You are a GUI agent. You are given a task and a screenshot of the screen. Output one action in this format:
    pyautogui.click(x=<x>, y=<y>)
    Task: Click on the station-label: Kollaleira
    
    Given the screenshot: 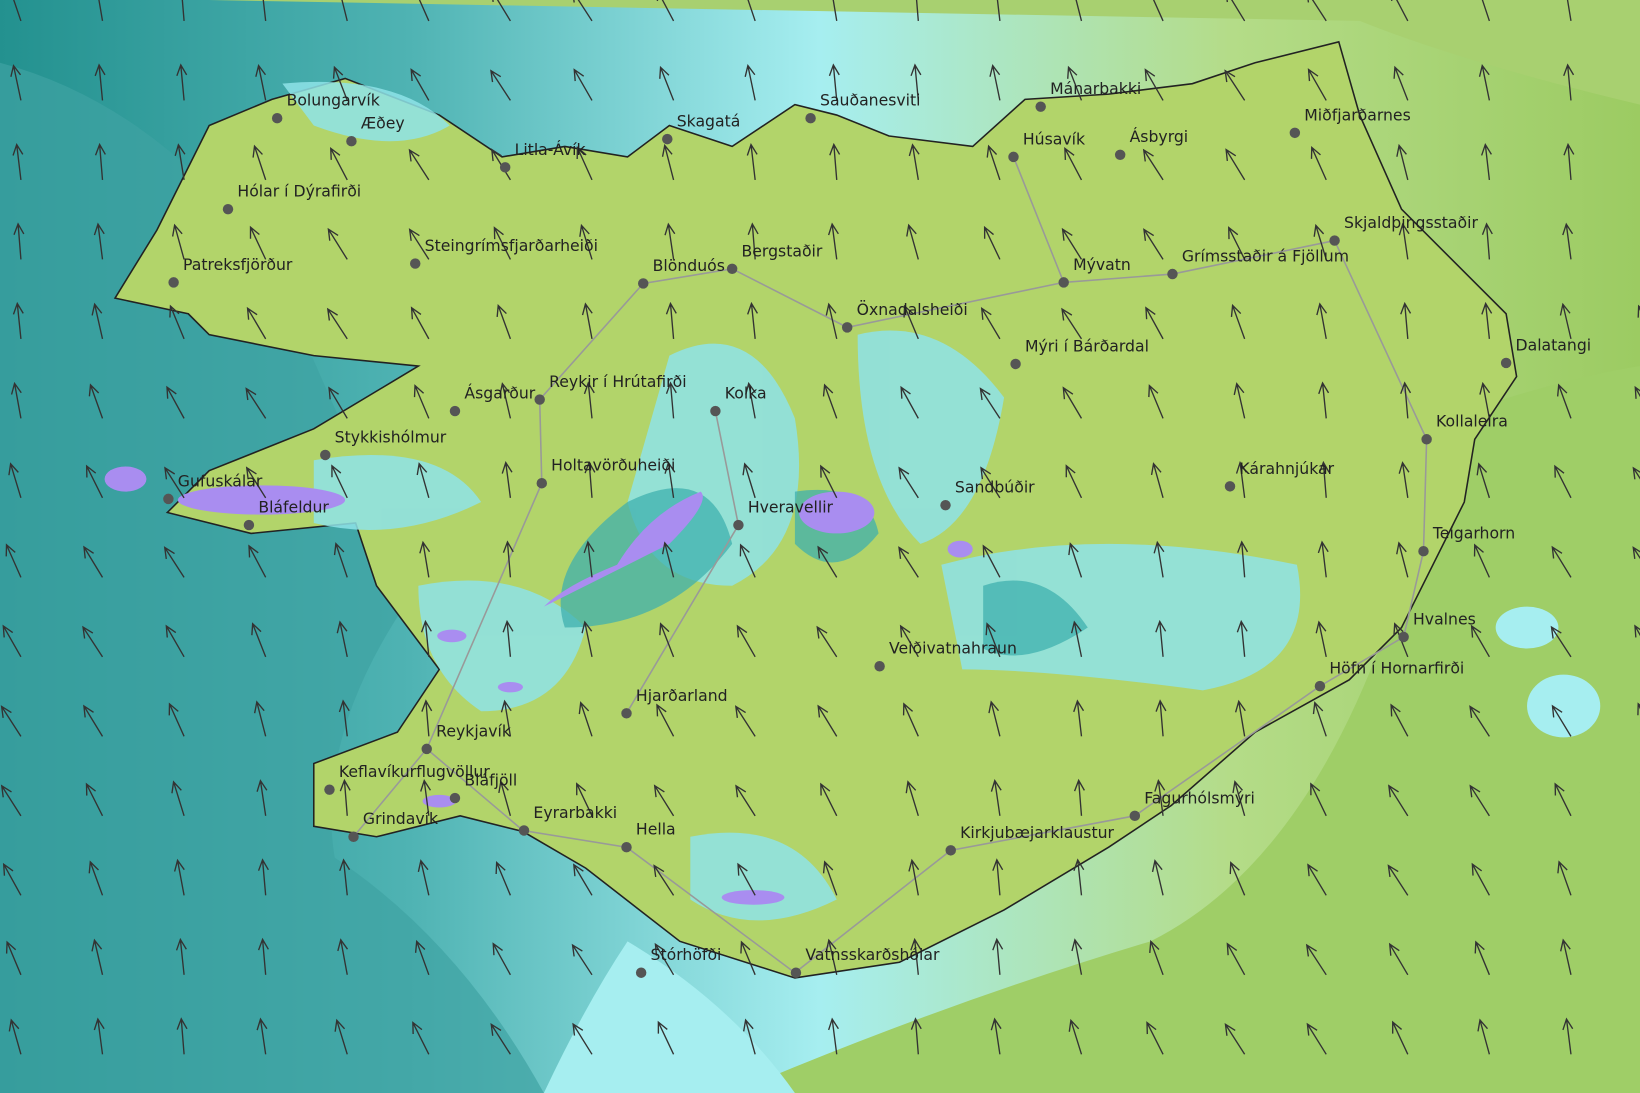 What is the action you would take?
    pyautogui.click(x=1472, y=421)
    